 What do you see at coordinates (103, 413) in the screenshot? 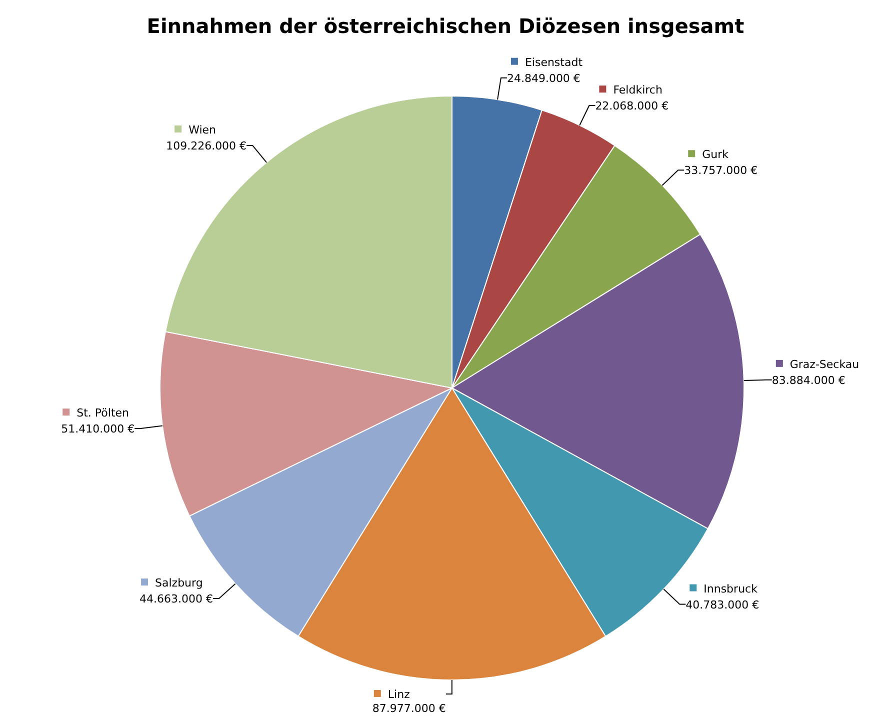
I see `legend-label: St. Pölten` at bounding box center [103, 413].